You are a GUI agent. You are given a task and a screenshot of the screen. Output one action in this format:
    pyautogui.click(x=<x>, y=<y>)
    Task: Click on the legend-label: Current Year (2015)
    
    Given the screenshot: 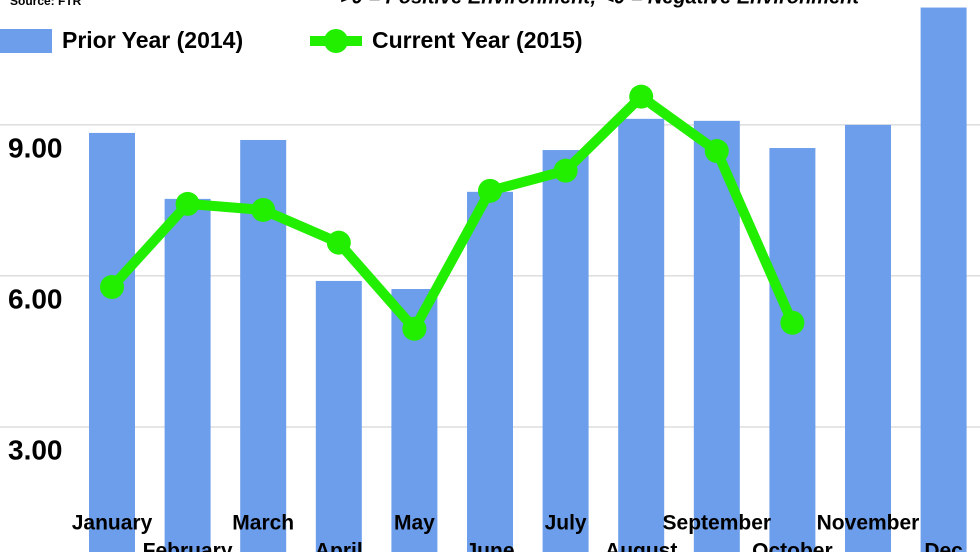 What is the action you would take?
    pyautogui.click(x=477, y=40)
    